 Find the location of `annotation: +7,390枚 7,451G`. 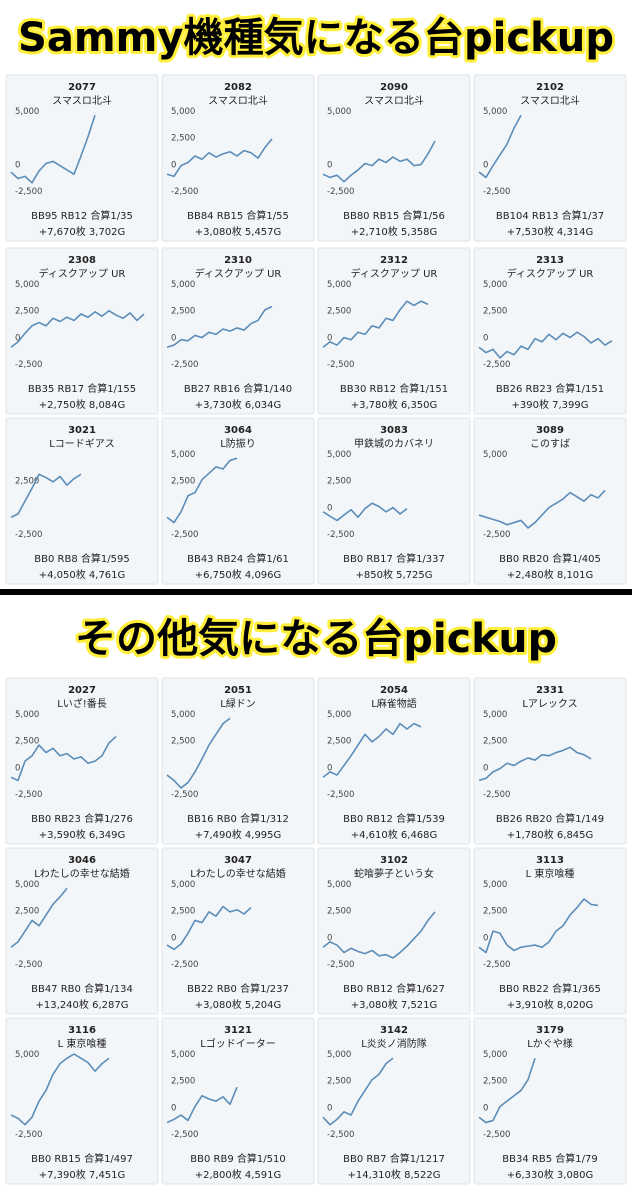

annotation: +7,390枚 7,451G is located at coordinates (82, 1174).